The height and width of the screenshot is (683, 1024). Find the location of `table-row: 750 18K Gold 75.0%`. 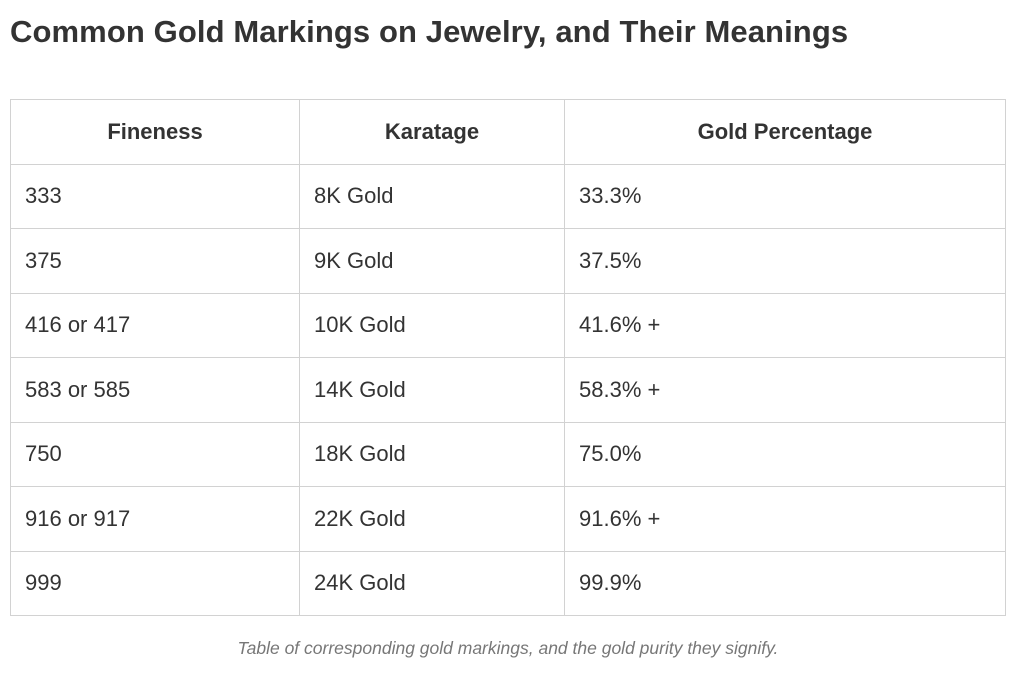

table-row: 750 18K Gold 75.0% is located at coordinates (508, 454).